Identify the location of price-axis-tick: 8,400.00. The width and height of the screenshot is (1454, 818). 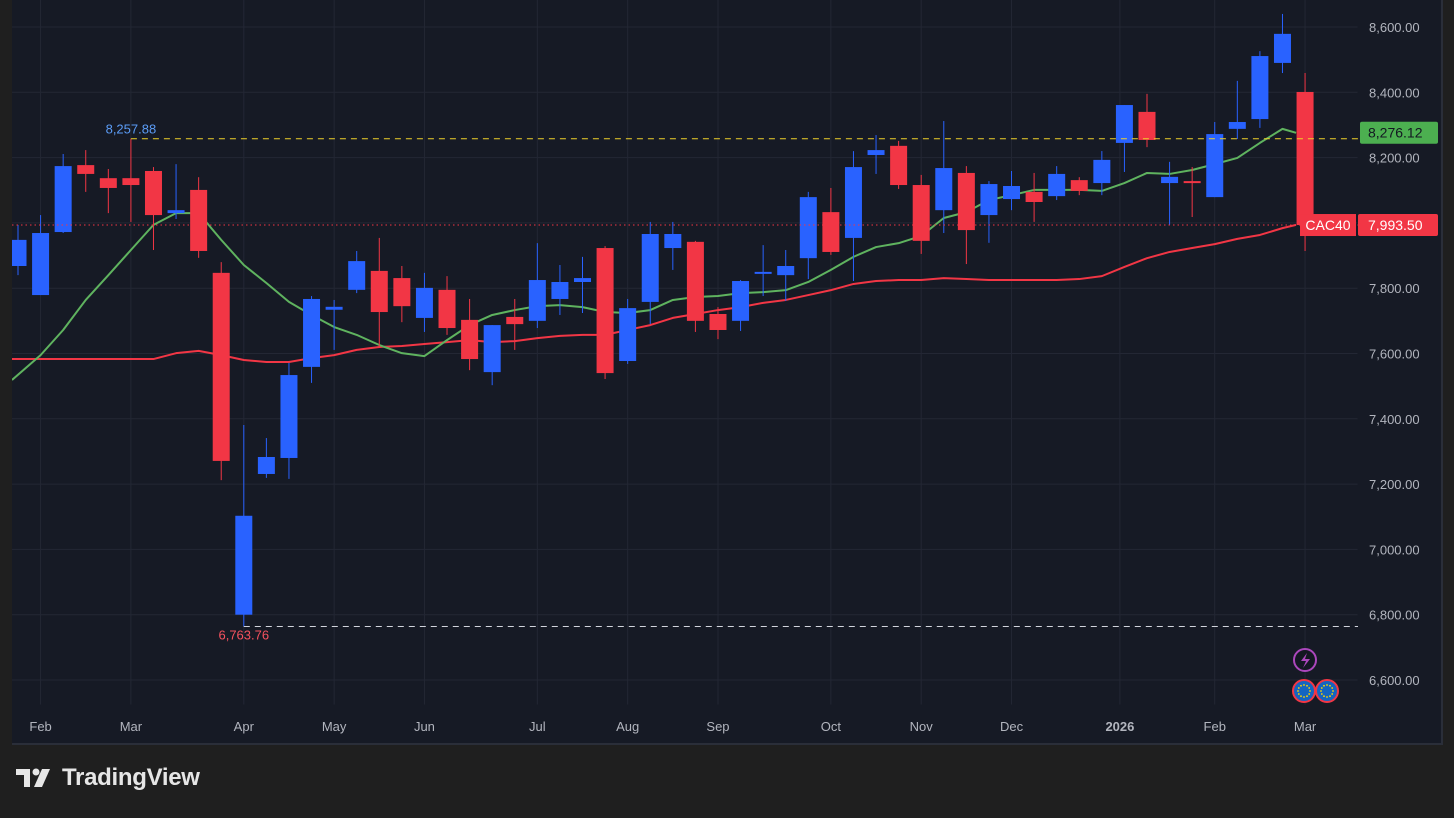
(1394, 92).